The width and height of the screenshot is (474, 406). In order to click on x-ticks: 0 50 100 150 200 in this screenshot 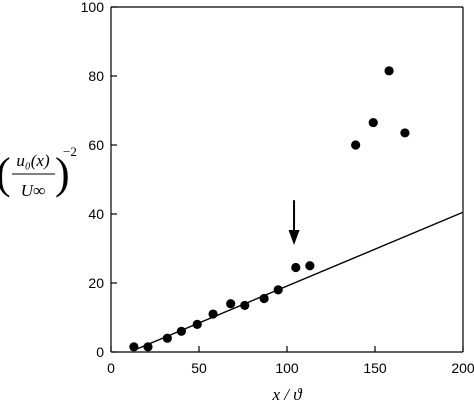, I will do `click(290, 361)`.